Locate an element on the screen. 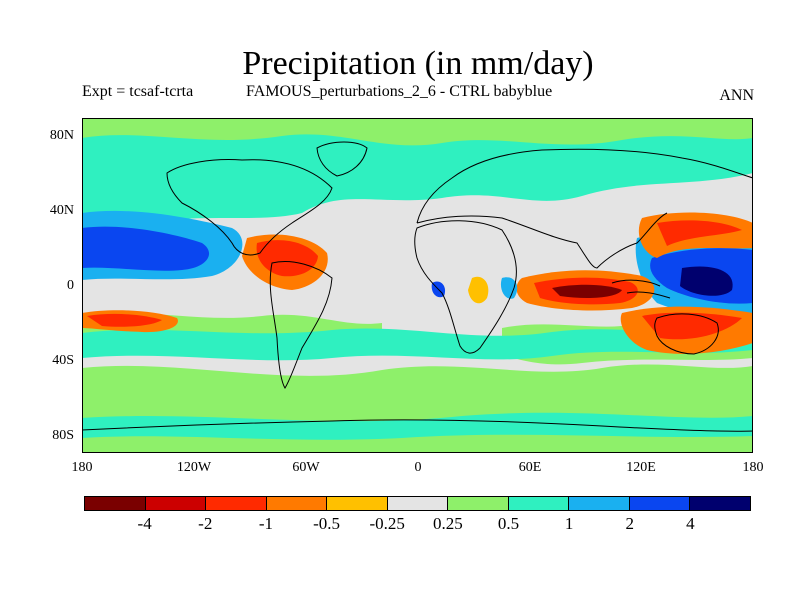  x-tick-180e: 180 is located at coordinates (753, 467).